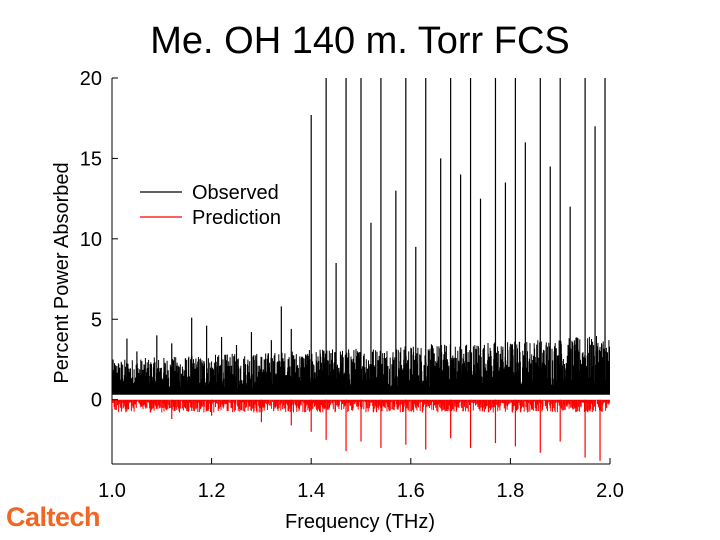  Describe the element at coordinates (62, 272) in the screenshot. I see `y-axis-label: Percent Power Absorbed` at that location.